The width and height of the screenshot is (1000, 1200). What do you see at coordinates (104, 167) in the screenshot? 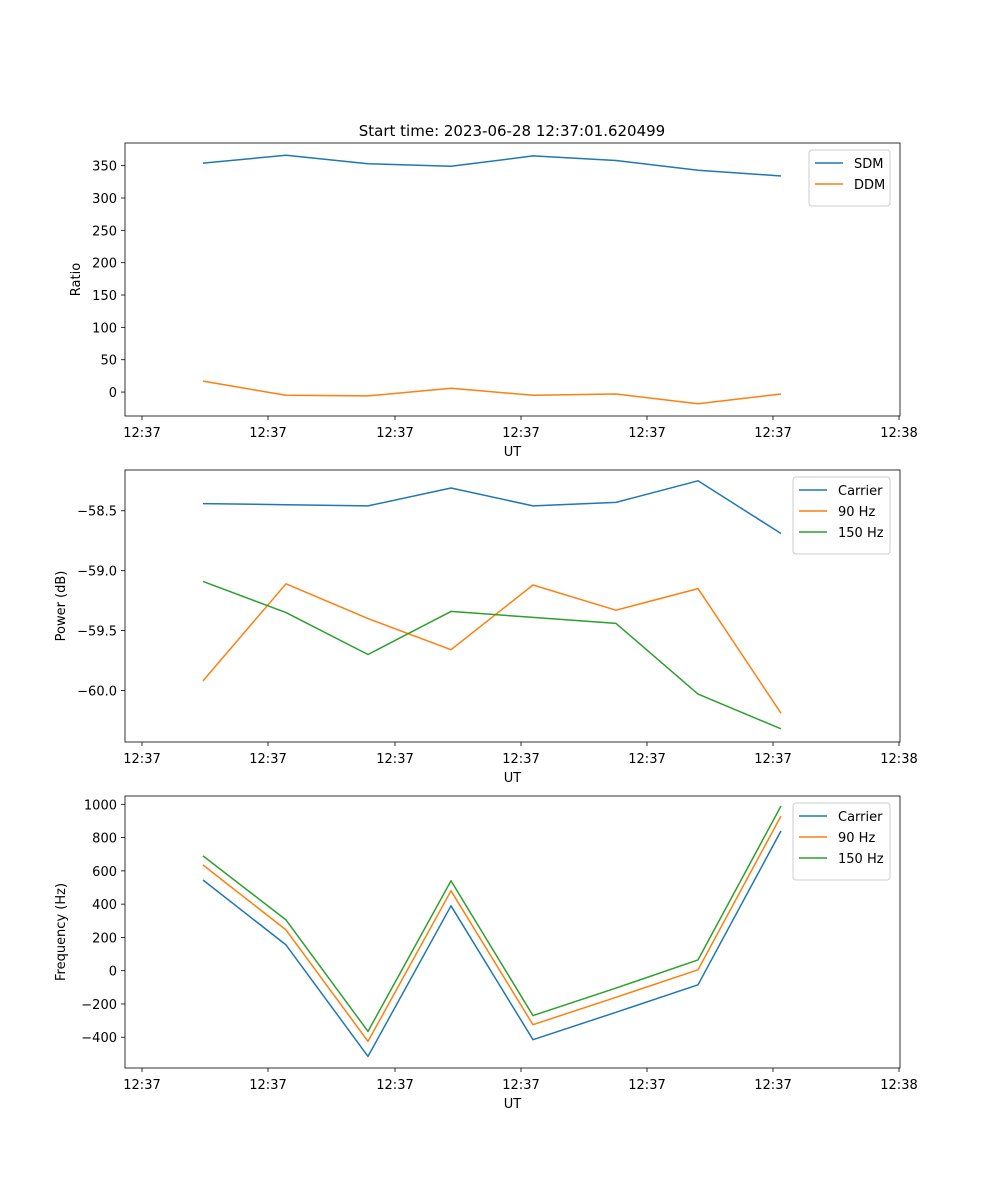
I see `y-tick-label: 350` at bounding box center [104, 167].